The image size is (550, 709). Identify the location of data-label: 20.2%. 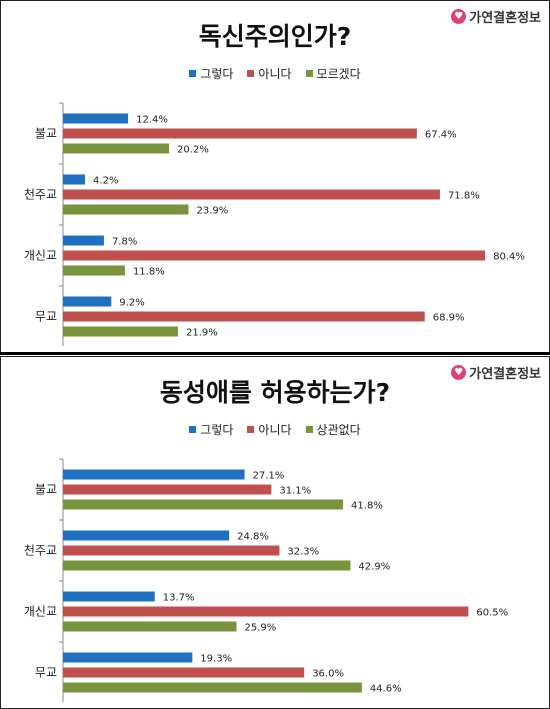
(193, 150).